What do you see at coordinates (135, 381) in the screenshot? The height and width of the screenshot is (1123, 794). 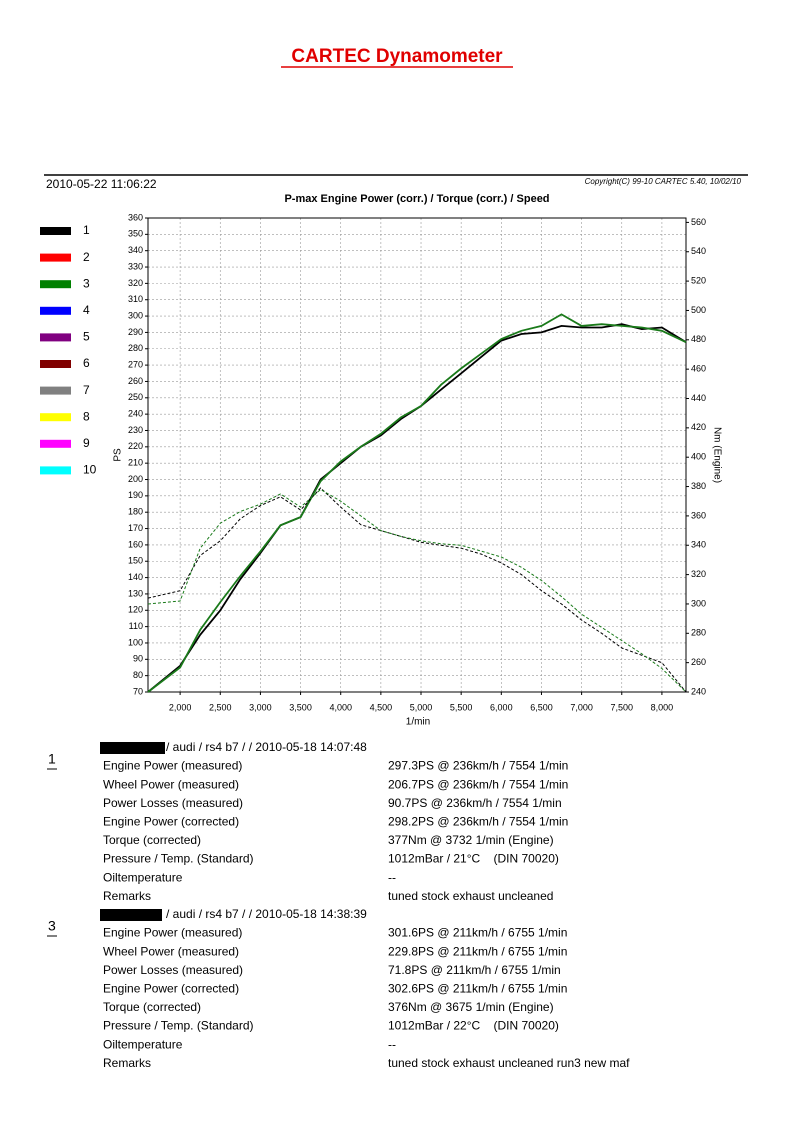 I see `y-tick-label: 260` at bounding box center [135, 381].